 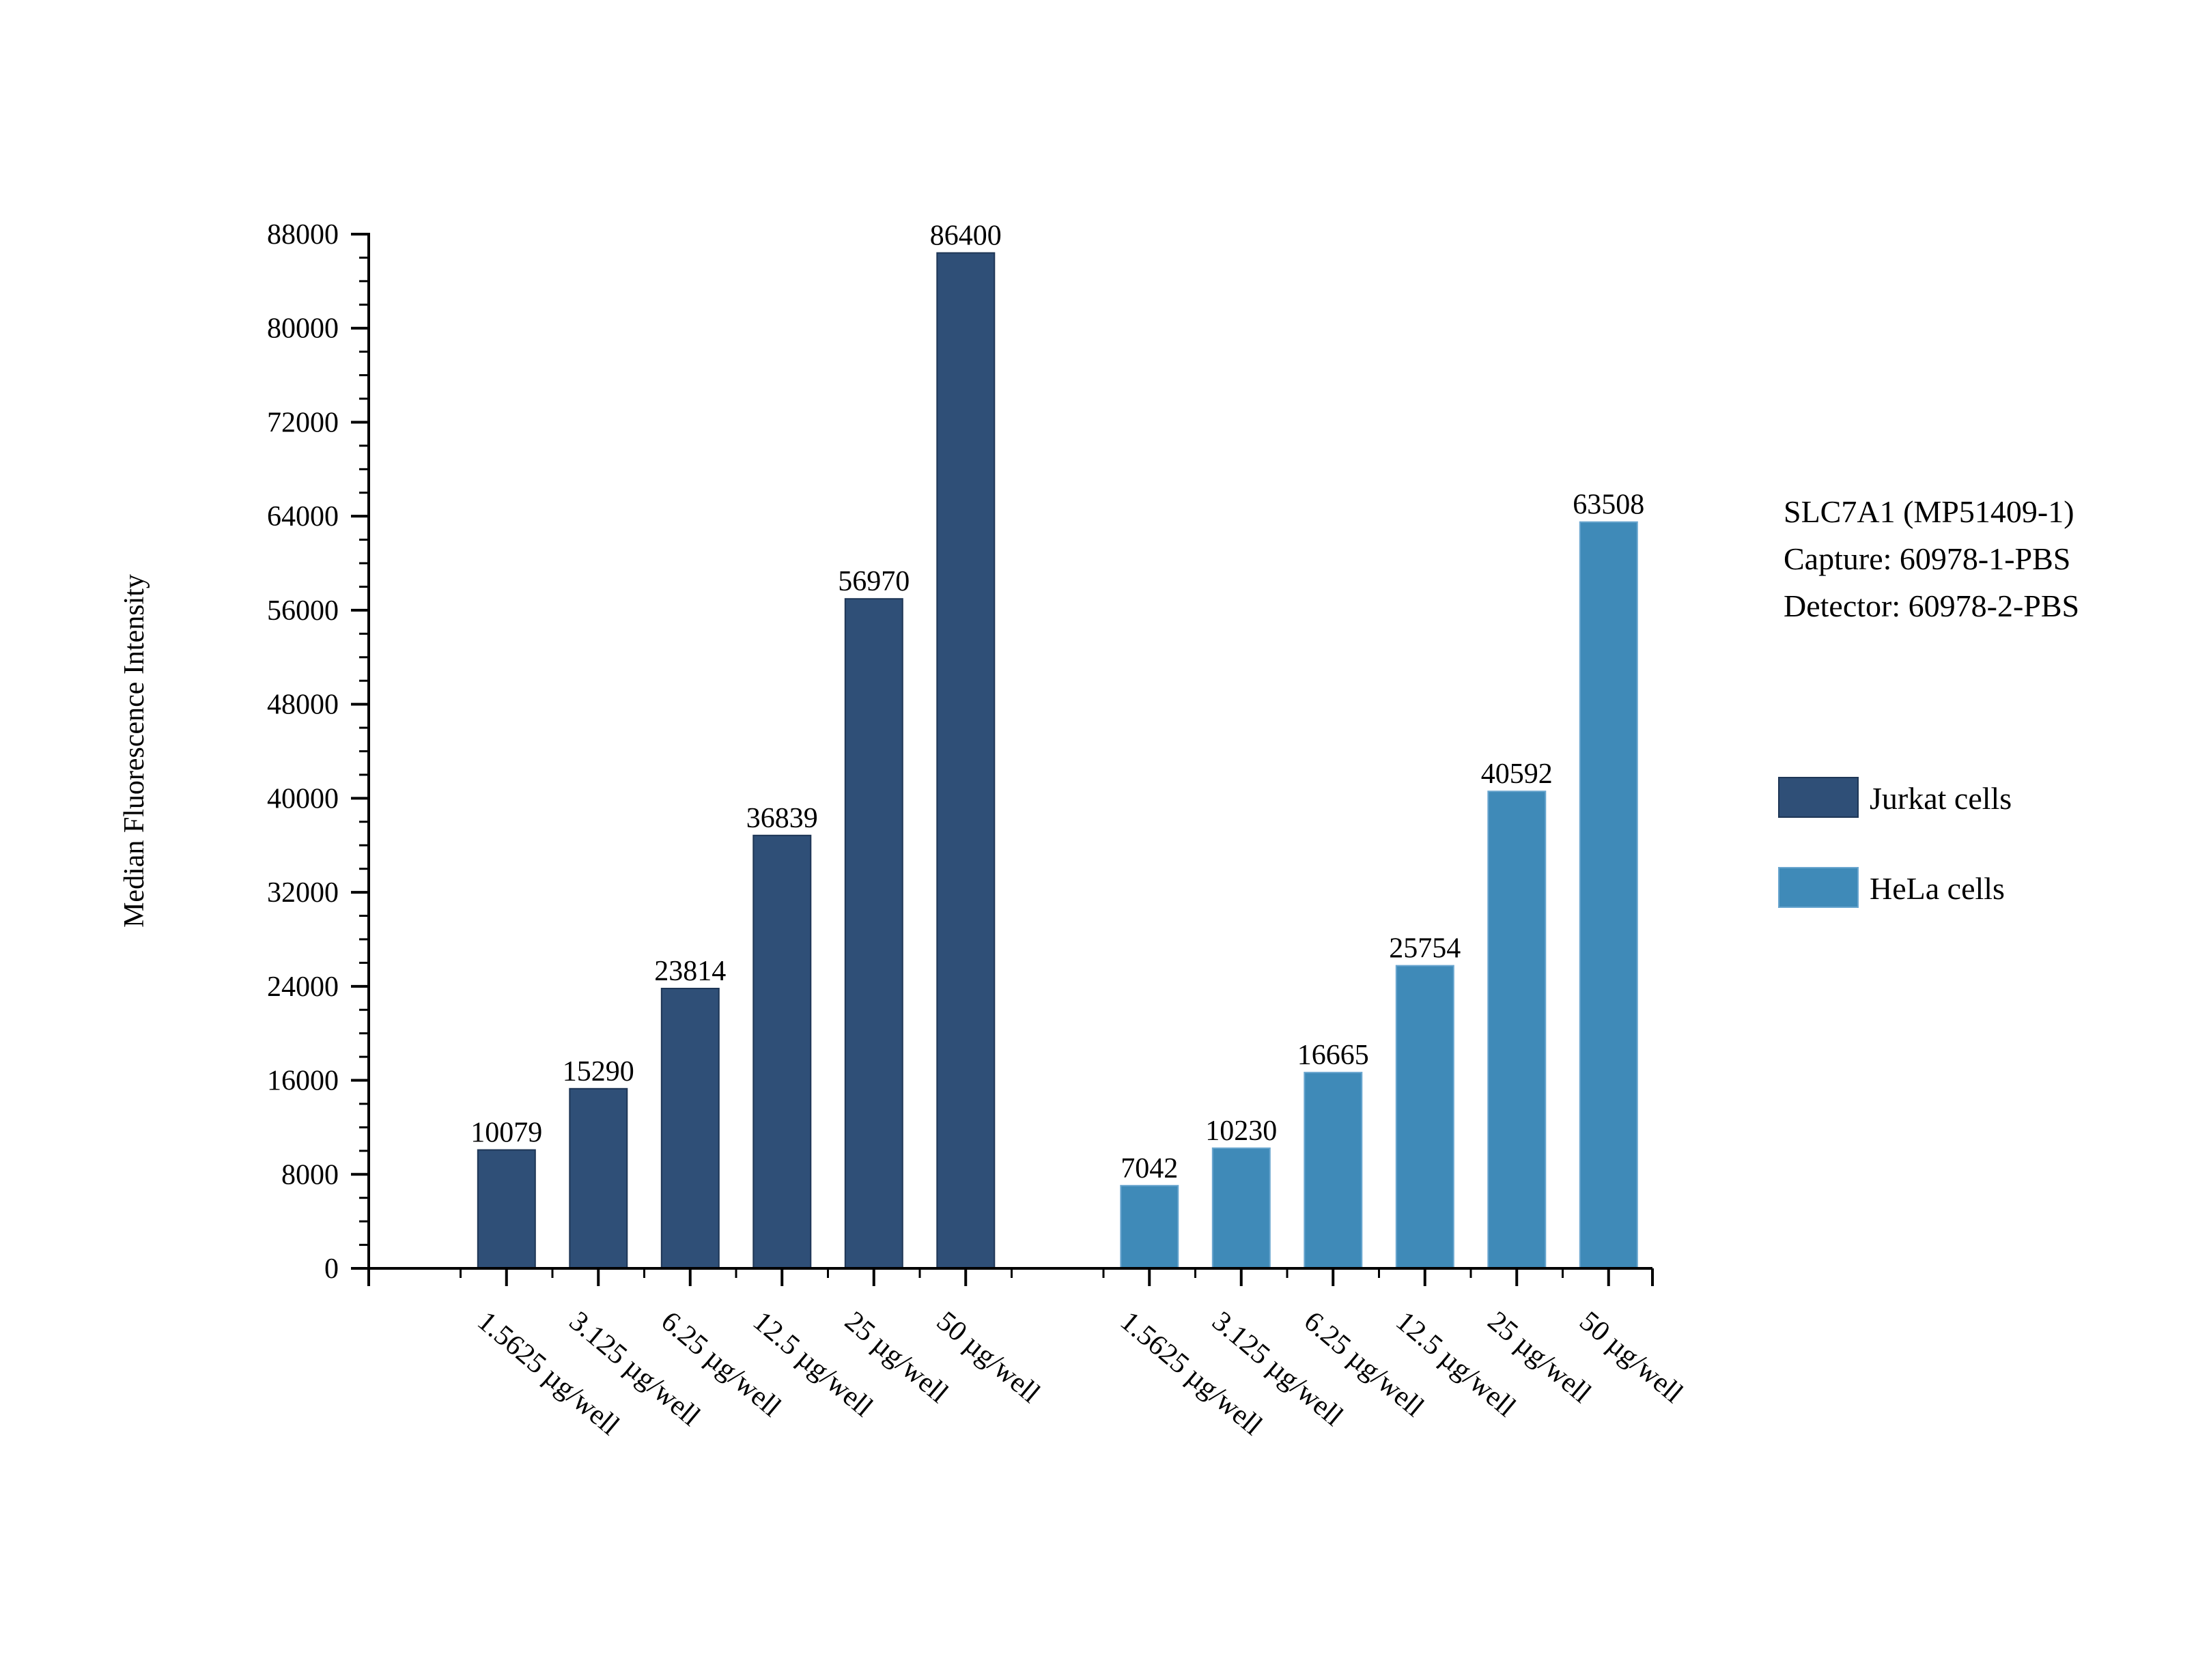 I want to click on legend-label-jurkat: Jurkat cells, so click(x=1941, y=798).